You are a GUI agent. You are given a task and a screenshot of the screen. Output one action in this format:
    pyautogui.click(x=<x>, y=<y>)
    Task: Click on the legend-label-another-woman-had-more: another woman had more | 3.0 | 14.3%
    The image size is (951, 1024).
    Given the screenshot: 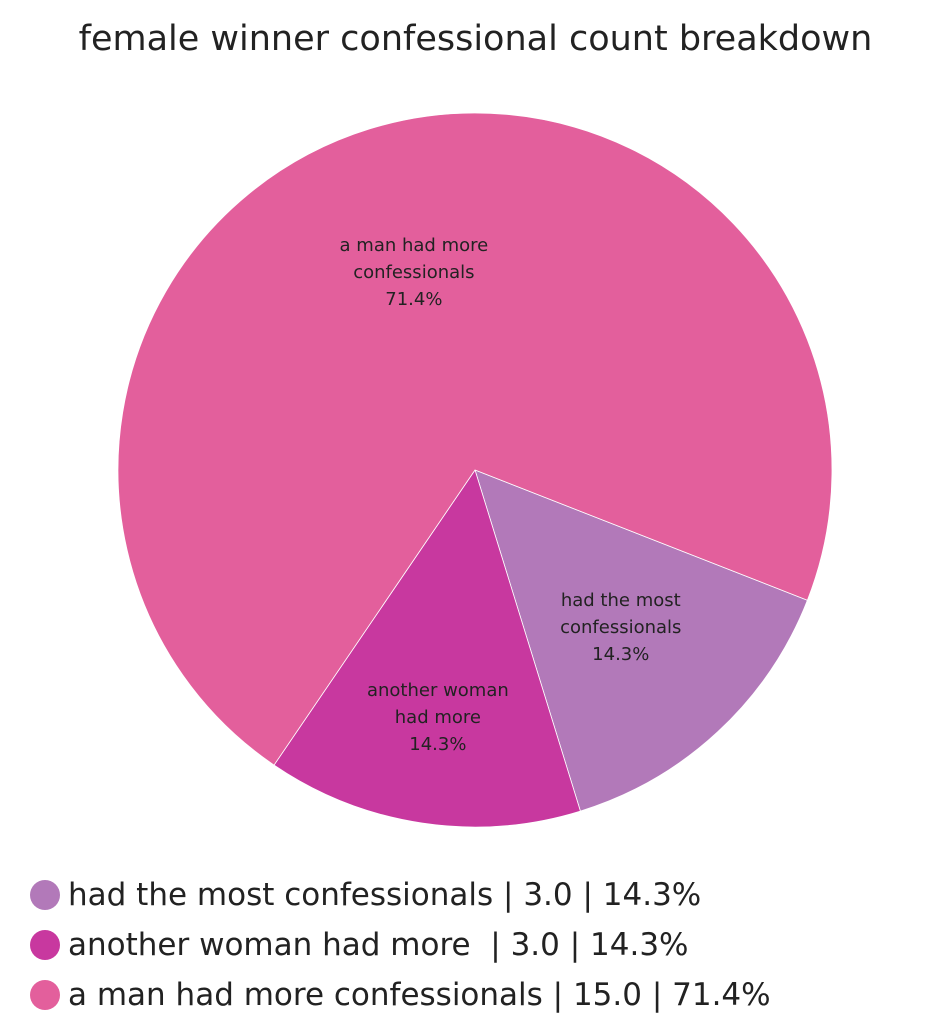 What is the action you would take?
    pyautogui.click(x=378, y=945)
    